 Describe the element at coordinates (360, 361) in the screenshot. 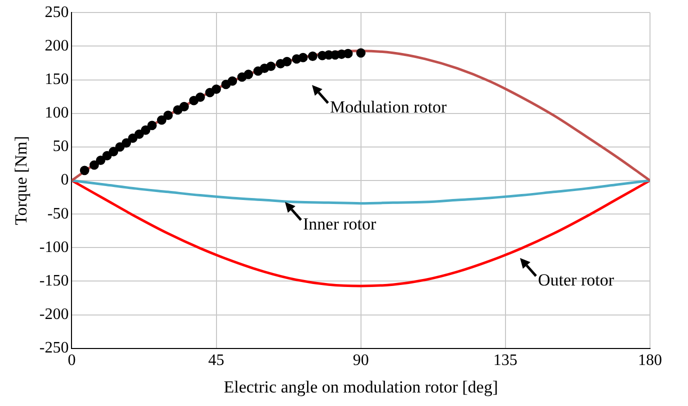

I see `x-tick-label: 90` at that location.